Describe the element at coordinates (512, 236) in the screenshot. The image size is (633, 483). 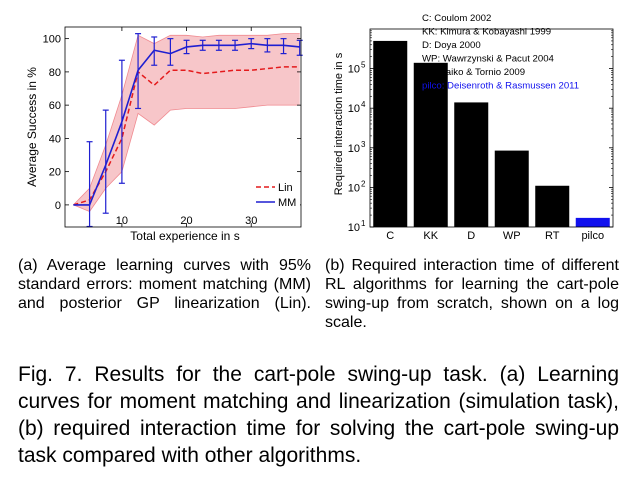
I see `x-tick-label: WP` at that location.